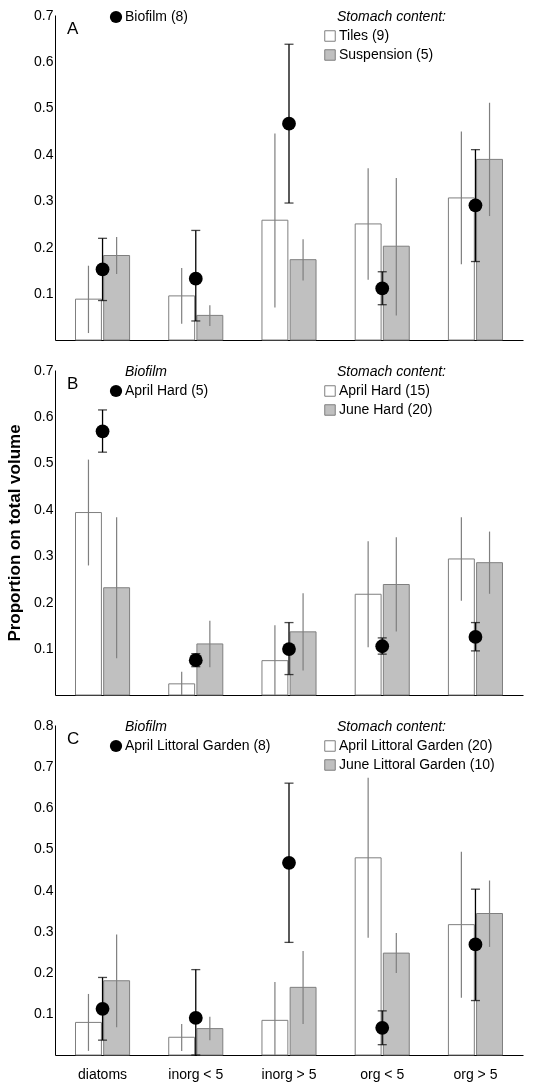 The height and width of the screenshot is (1090, 560). I want to click on legend-label: April Littoral Garden (8), so click(198, 745).